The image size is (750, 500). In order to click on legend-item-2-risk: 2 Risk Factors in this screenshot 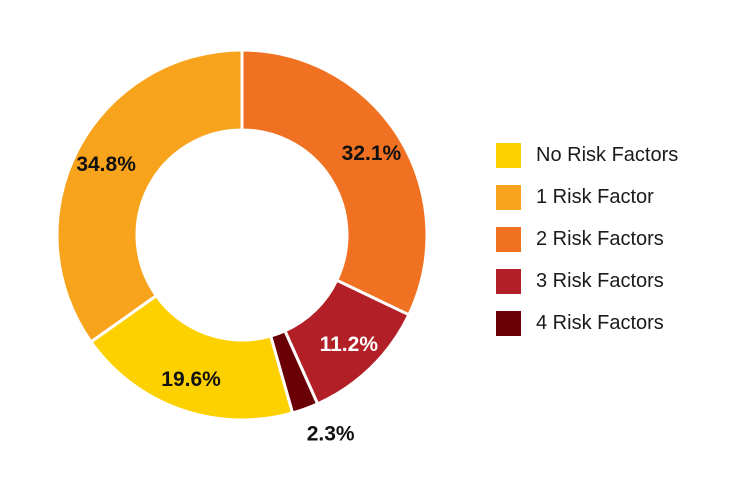, I will do `click(587, 239)`.